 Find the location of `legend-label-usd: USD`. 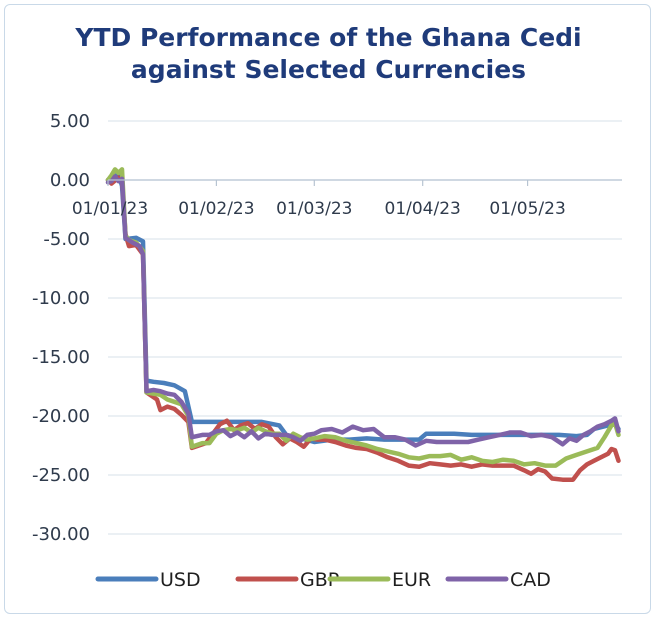

legend-label-usd: USD is located at coordinates (180, 580).